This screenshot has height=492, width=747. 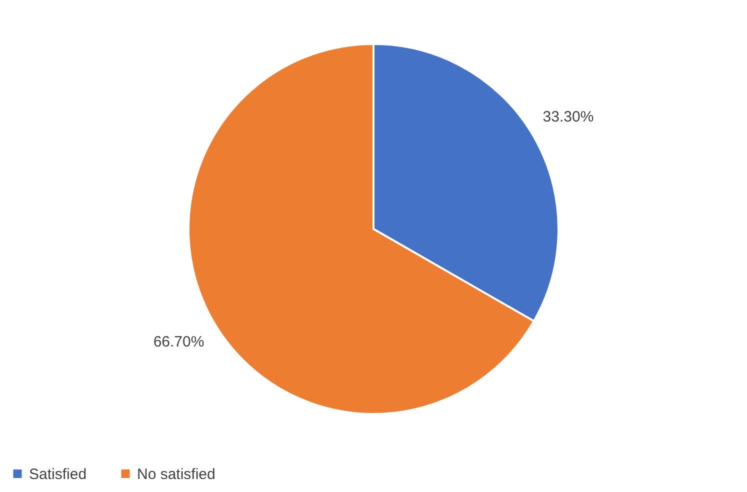 What do you see at coordinates (568, 117) in the screenshot?
I see `data-label: 33.30%` at bounding box center [568, 117].